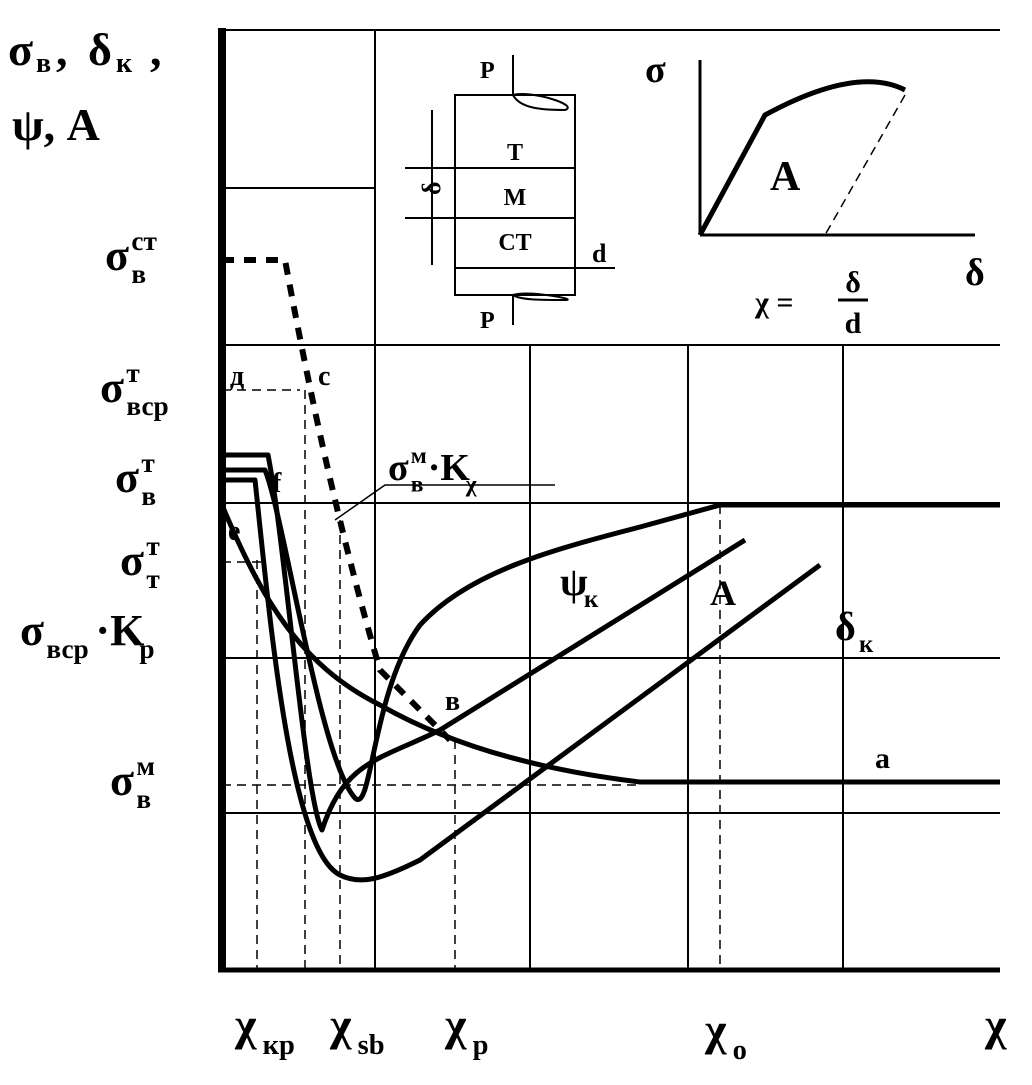  Describe the element at coordinates (514, 243) in the screenshot. I see `label: СТ` at that location.